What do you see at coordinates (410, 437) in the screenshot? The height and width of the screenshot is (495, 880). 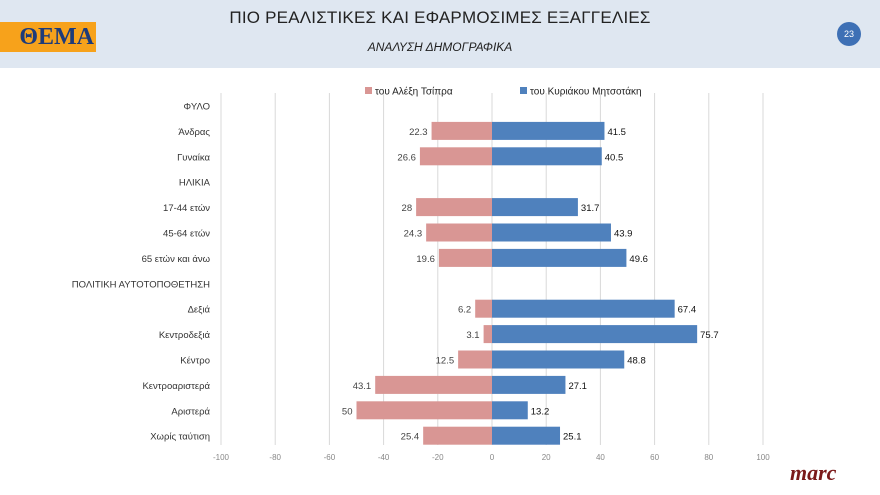 I see `data-label-tsipras: 25.4` at bounding box center [410, 437].